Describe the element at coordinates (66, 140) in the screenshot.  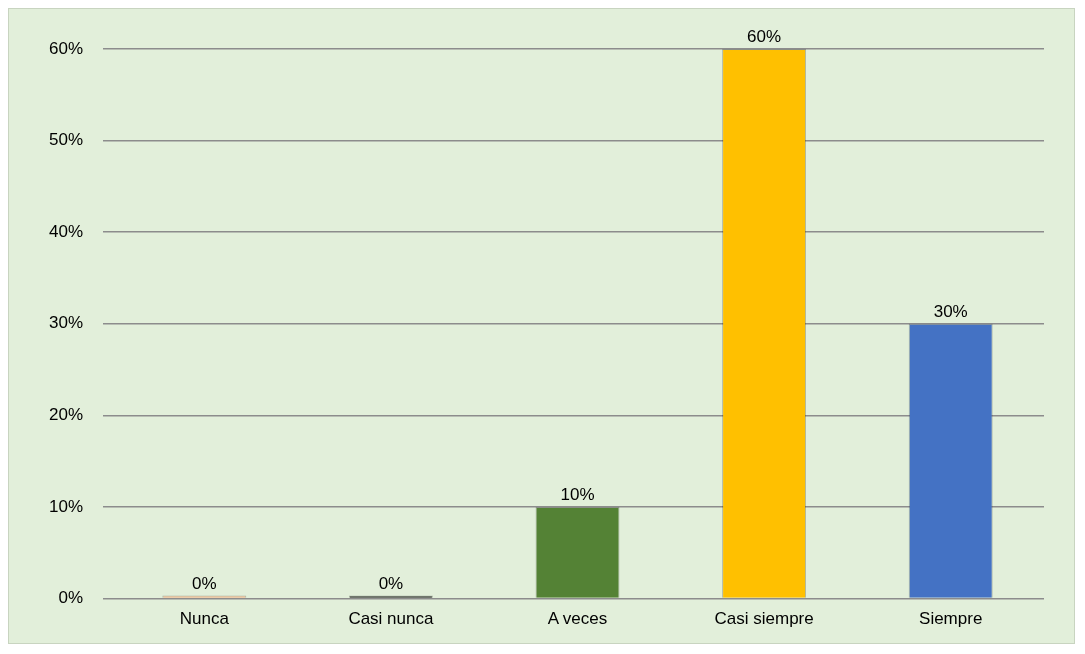
I see `y-tick-label: 50%` at that location.